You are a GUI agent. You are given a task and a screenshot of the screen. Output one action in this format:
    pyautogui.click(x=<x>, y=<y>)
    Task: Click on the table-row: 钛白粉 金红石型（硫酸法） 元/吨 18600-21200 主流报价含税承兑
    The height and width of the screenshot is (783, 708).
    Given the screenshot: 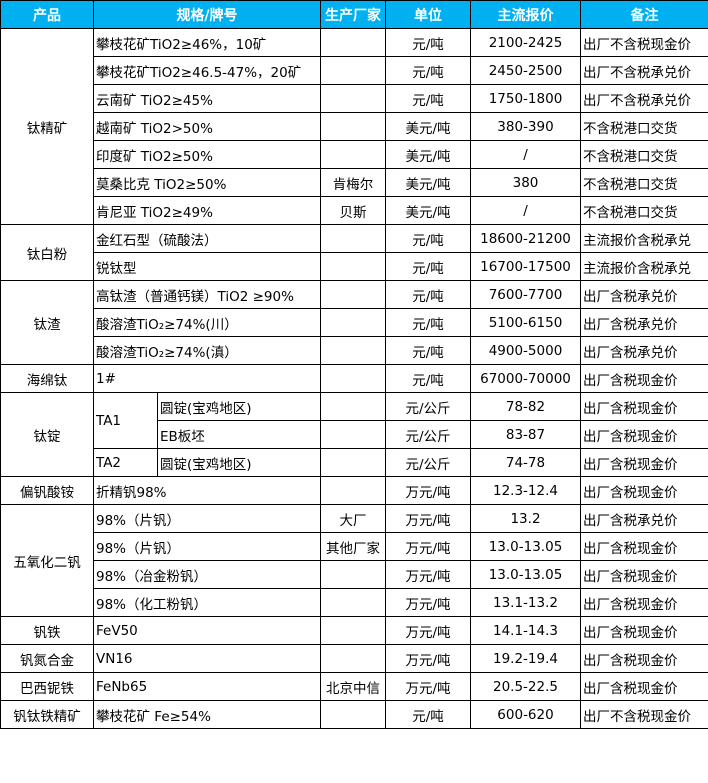 What is the action you would take?
    pyautogui.click(x=354, y=252)
    